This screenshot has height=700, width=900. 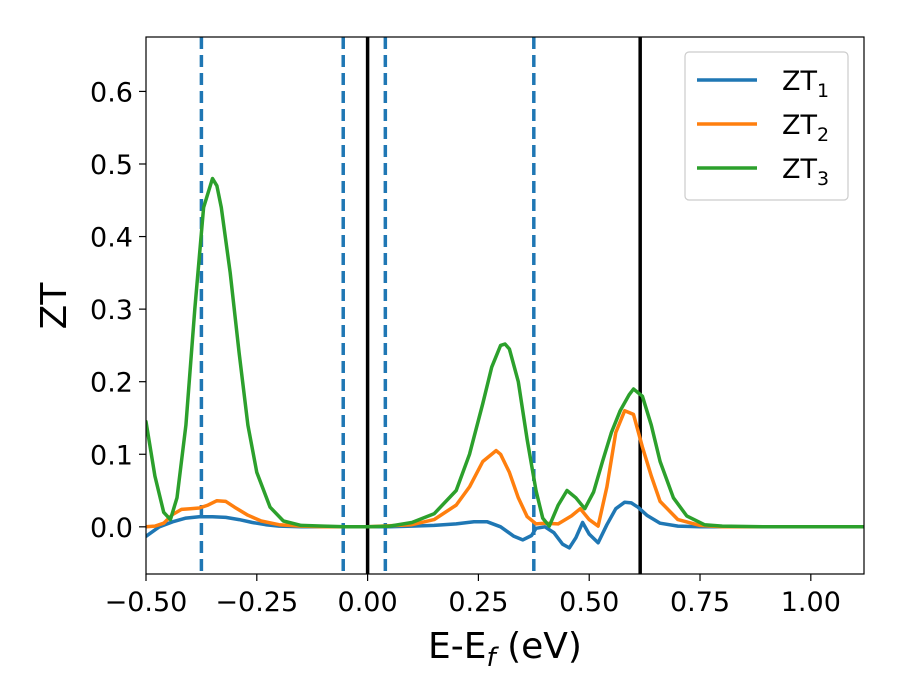 I want to click on x-axis-title: E-Ef (eV), so click(x=505, y=649).